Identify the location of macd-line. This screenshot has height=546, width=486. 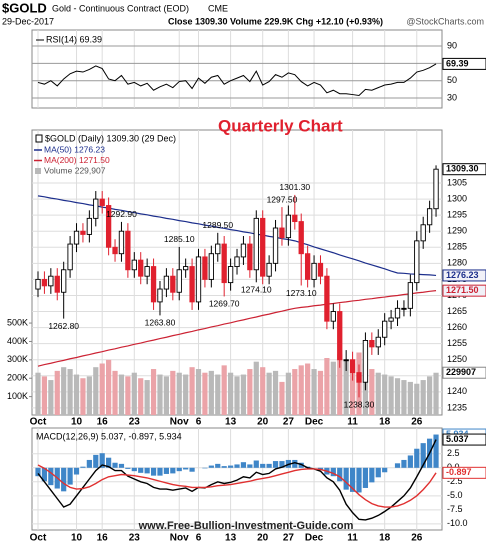
(237, 480).